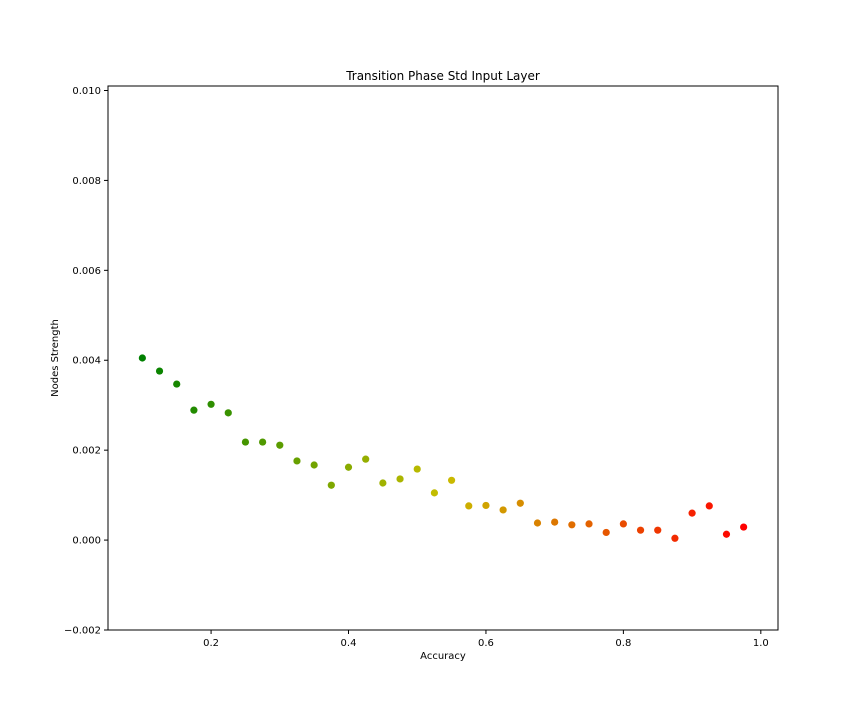  What do you see at coordinates (86, 91) in the screenshot?
I see `y-tick-label: 0.010` at bounding box center [86, 91].